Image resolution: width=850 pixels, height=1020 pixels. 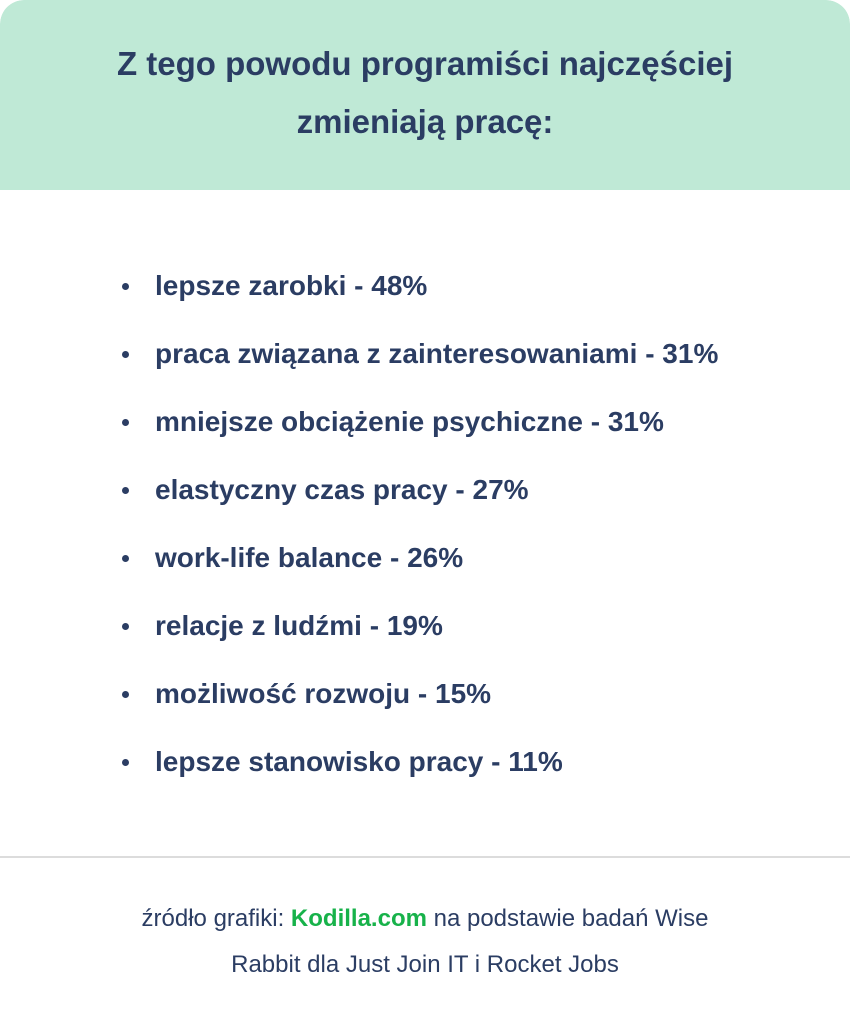 What do you see at coordinates (342, 489) in the screenshot?
I see `reason-text: elastyczny czas pracy - 27%` at bounding box center [342, 489].